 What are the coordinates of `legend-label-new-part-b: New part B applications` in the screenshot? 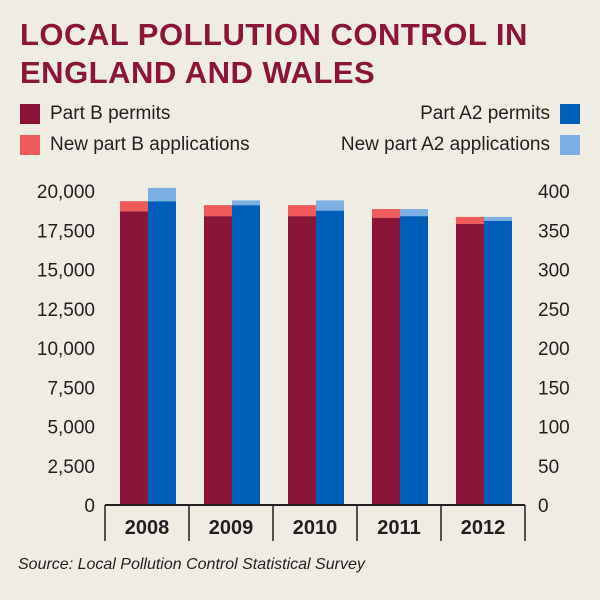 It's located at (150, 144).